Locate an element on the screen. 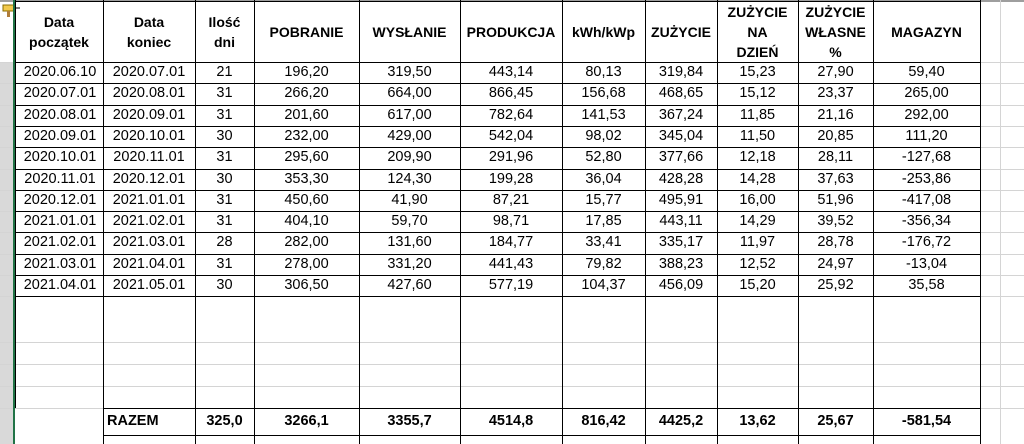 The height and width of the screenshot is (444, 1024). cell-produkcja: 443,14 is located at coordinates (511, 72).